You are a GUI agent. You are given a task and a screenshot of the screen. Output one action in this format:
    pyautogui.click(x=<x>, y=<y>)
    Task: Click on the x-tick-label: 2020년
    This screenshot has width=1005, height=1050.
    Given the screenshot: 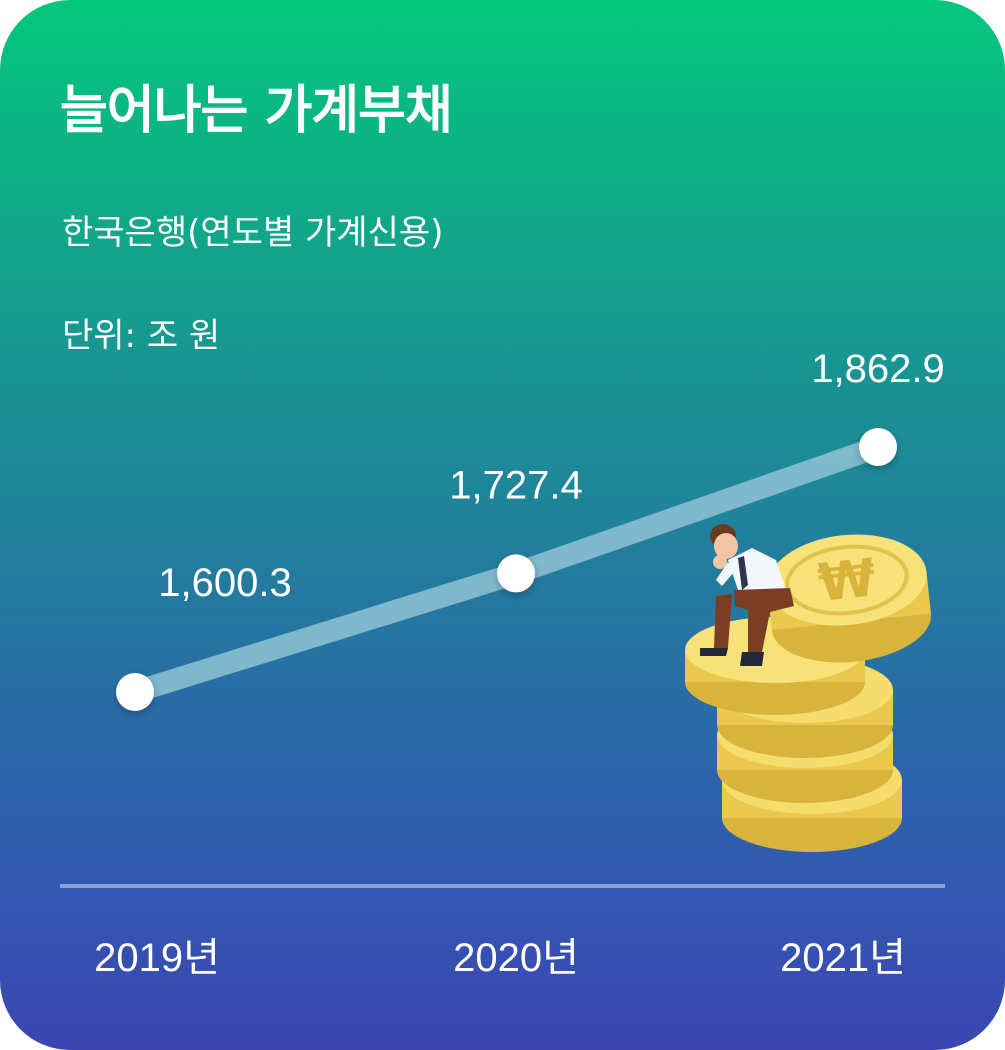 What is the action you would take?
    pyautogui.click(x=516, y=958)
    